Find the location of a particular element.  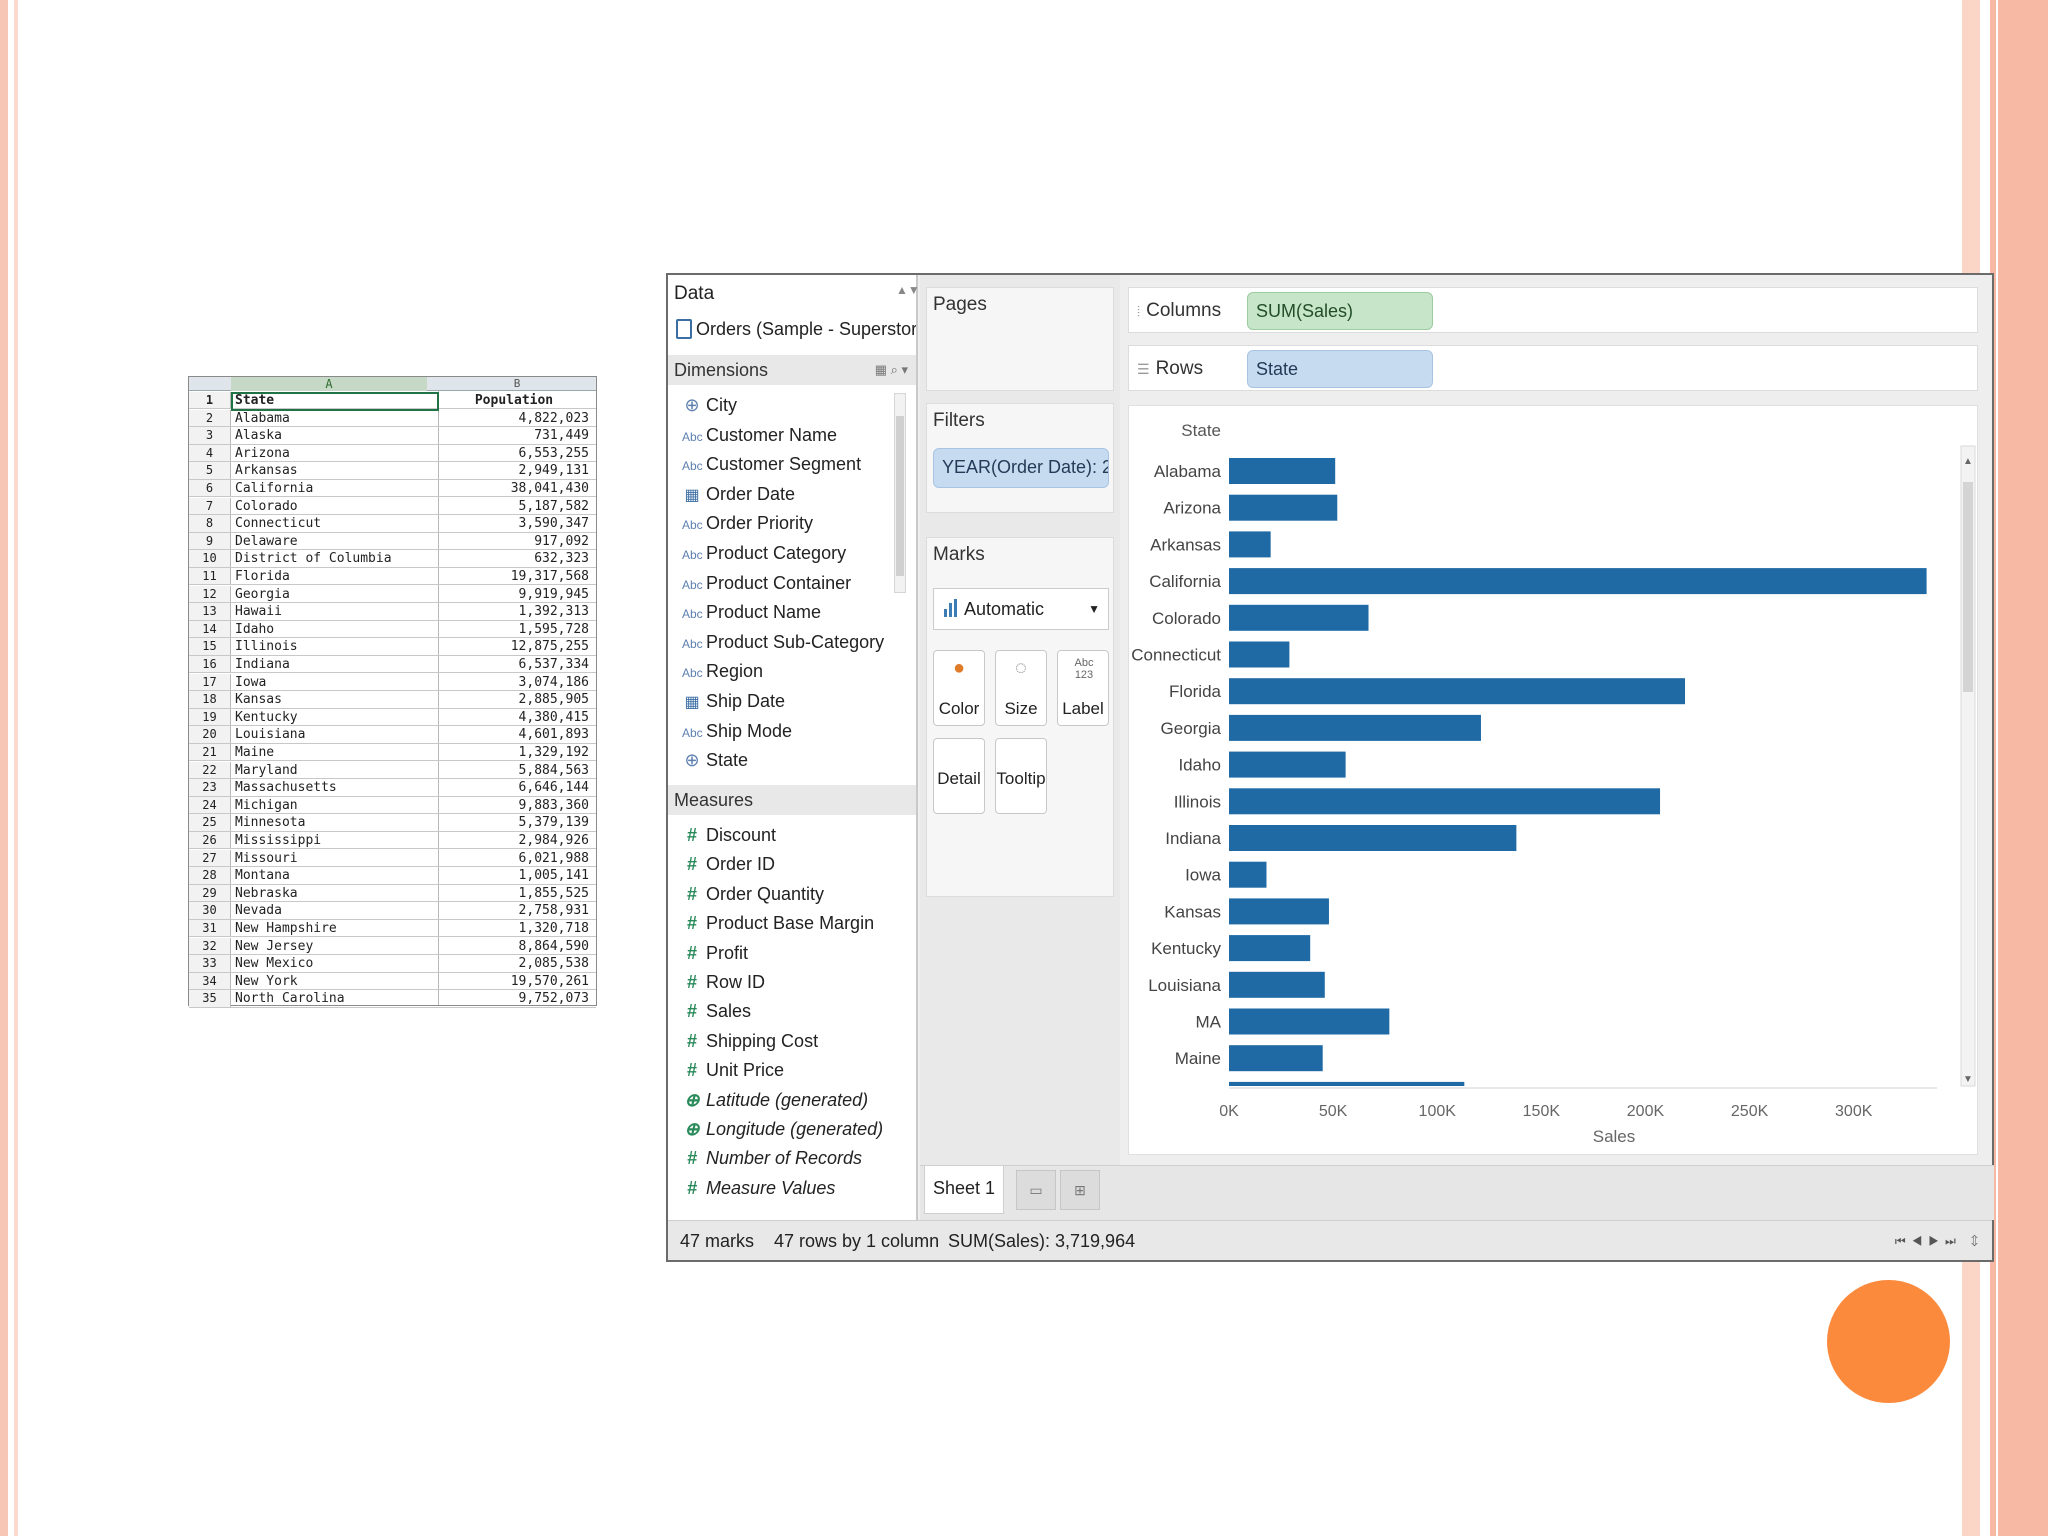

color-button: ● Color is located at coordinates (959, 688).